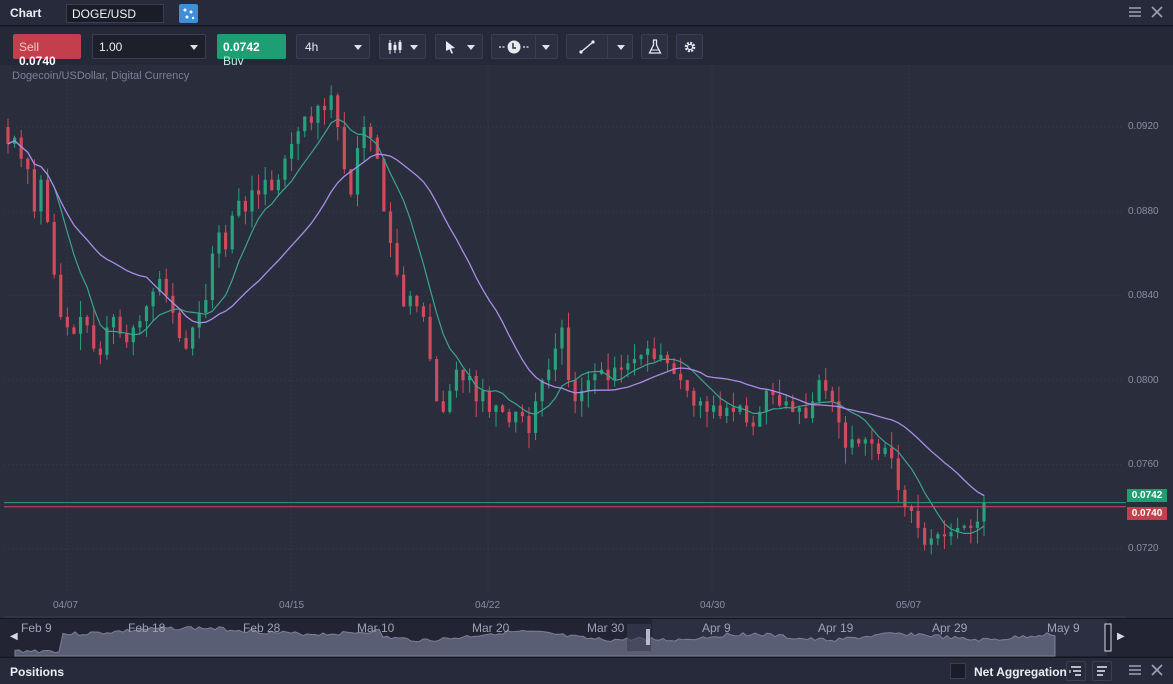 Image resolution: width=1173 pixels, height=684 pixels. I want to click on y-axis-label: 0.0720, so click(1143, 548).